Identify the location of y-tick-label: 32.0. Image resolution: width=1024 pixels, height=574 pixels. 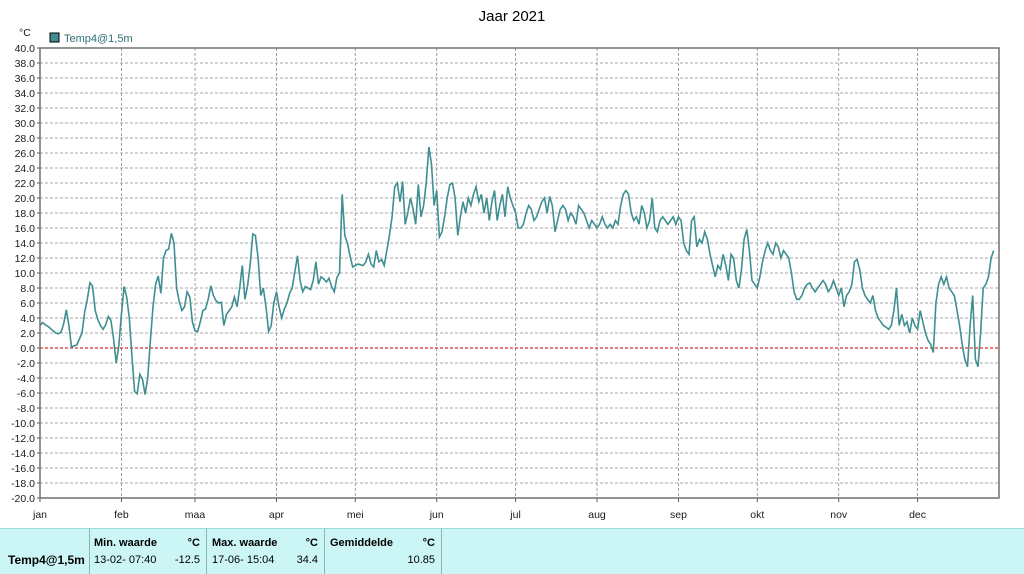
(25, 109).